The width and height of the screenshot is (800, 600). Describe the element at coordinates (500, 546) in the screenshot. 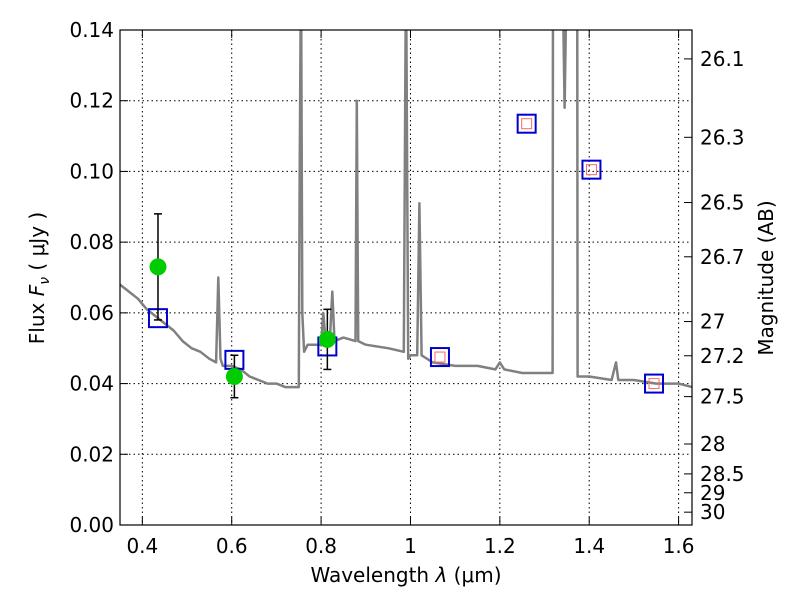

I see `x-tick-label: 1.2` at that location.